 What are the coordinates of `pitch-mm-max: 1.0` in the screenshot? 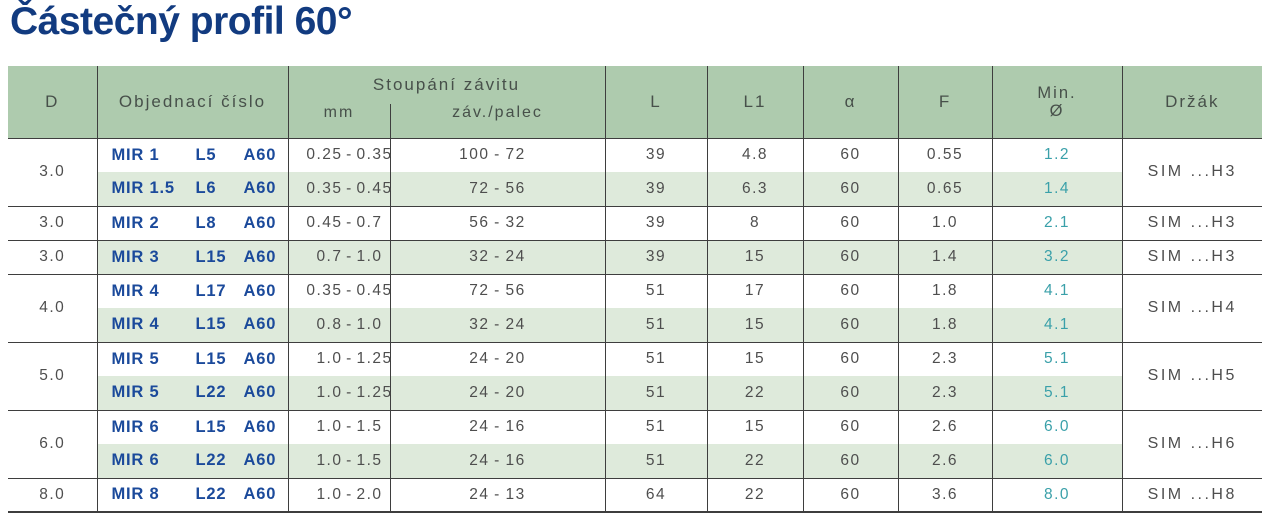 It's located at (369, 324).